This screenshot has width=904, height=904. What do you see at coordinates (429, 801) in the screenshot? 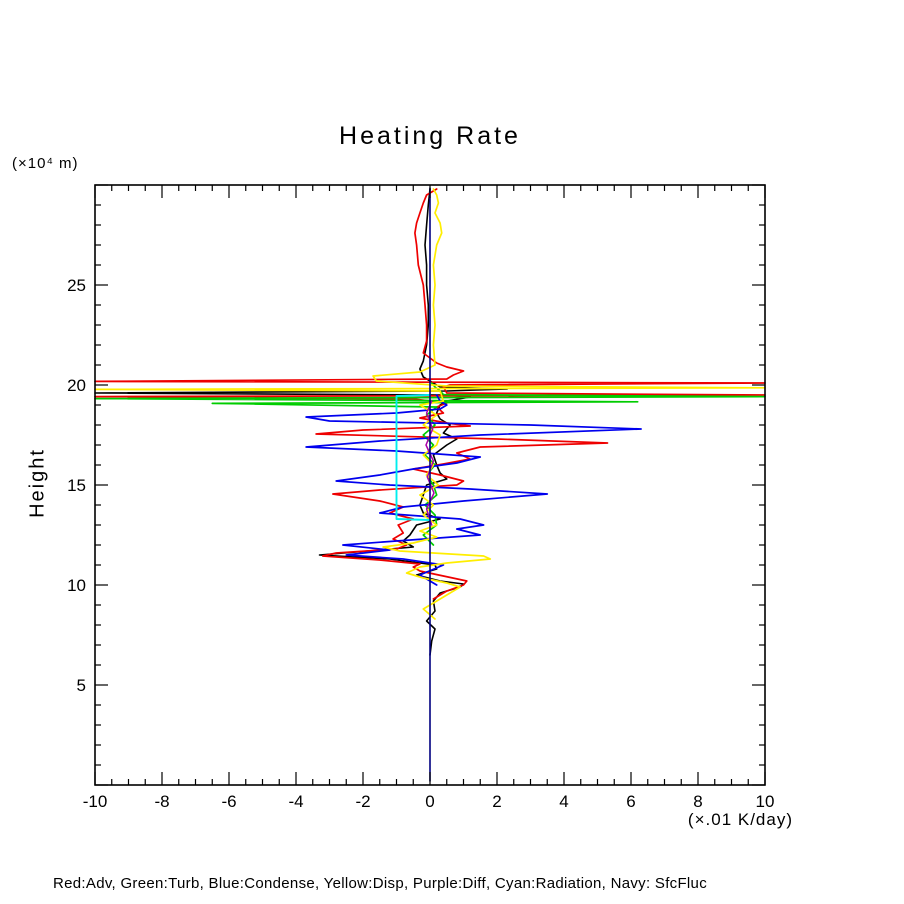
I see `svg-text: 0` at bounding box center [429, 801].